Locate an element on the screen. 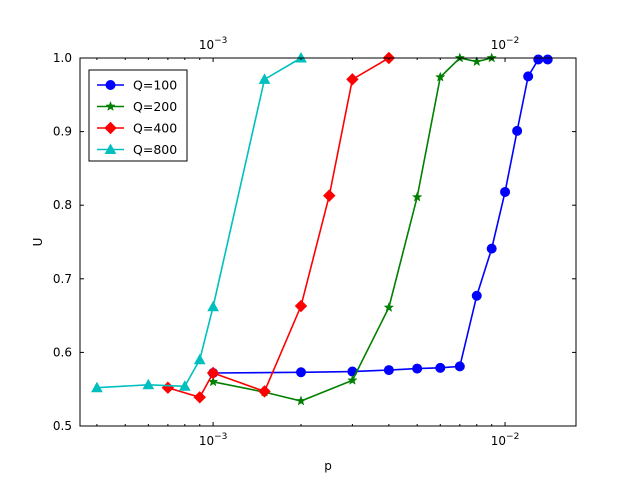  legend-label: Q=200 is located at coordinates (155, 106).